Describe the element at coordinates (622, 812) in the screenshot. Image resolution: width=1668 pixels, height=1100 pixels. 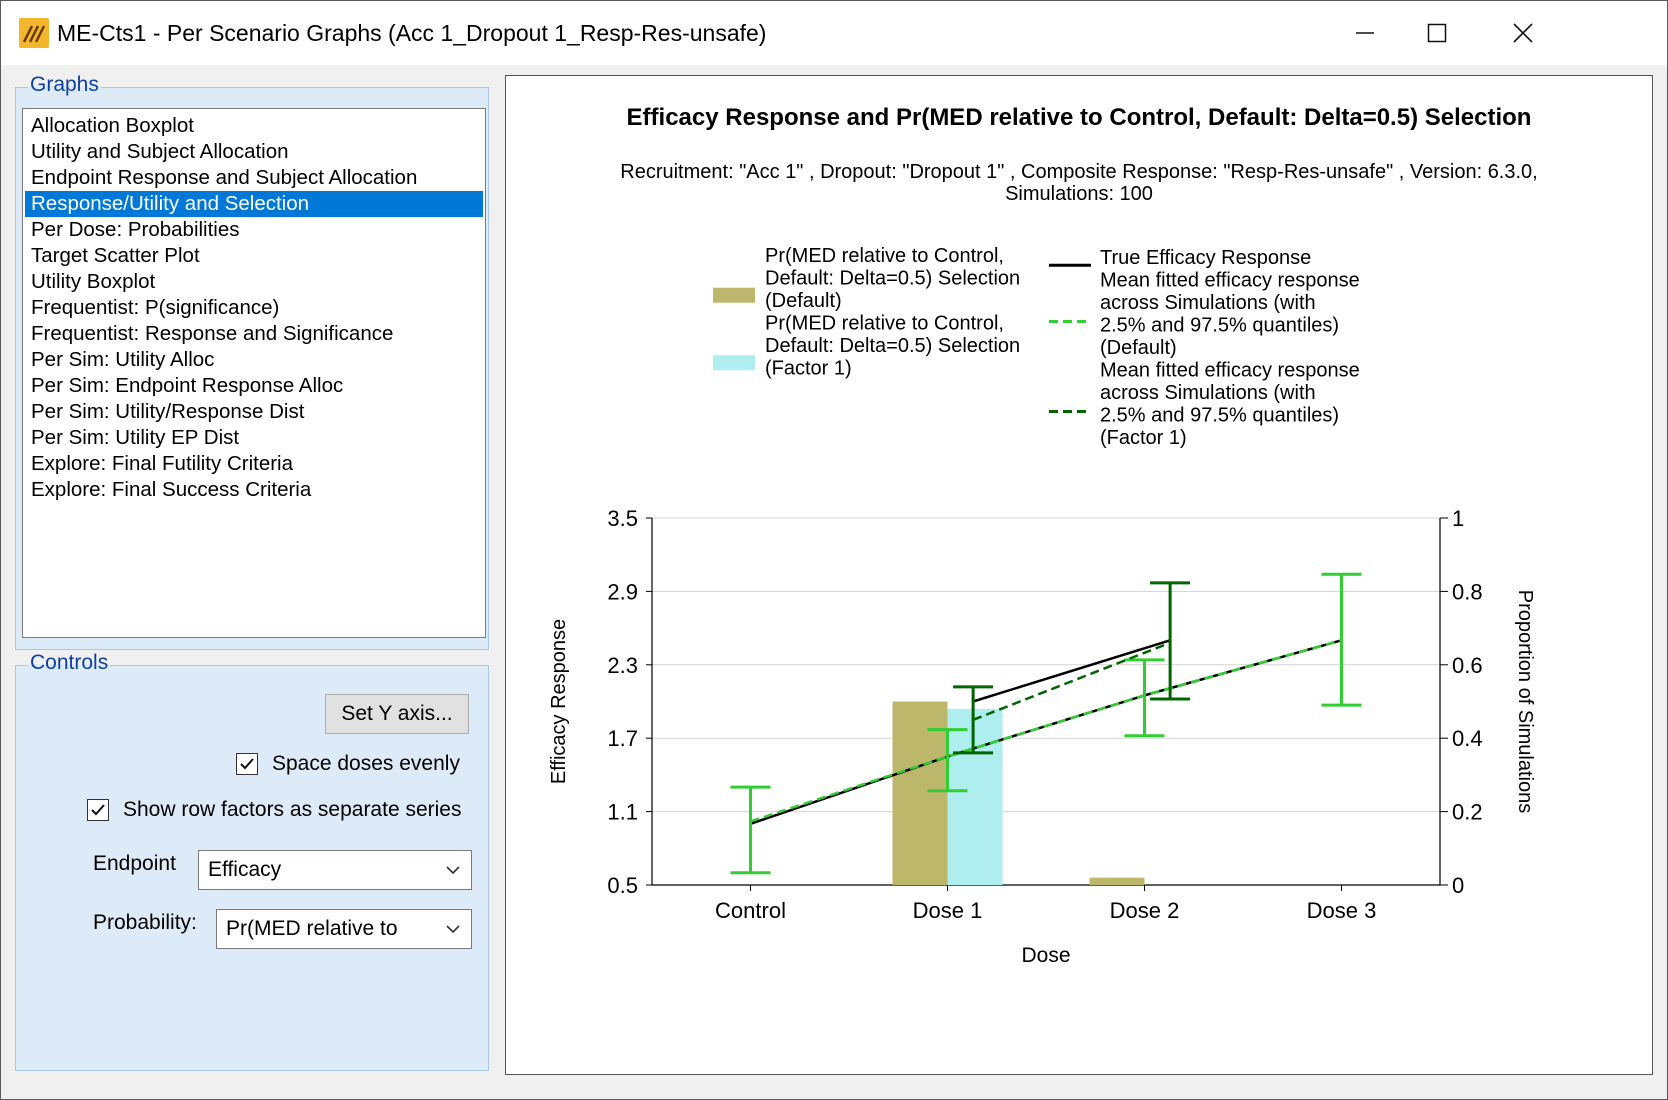
I see `y-tick-label: 1.1` at that location.